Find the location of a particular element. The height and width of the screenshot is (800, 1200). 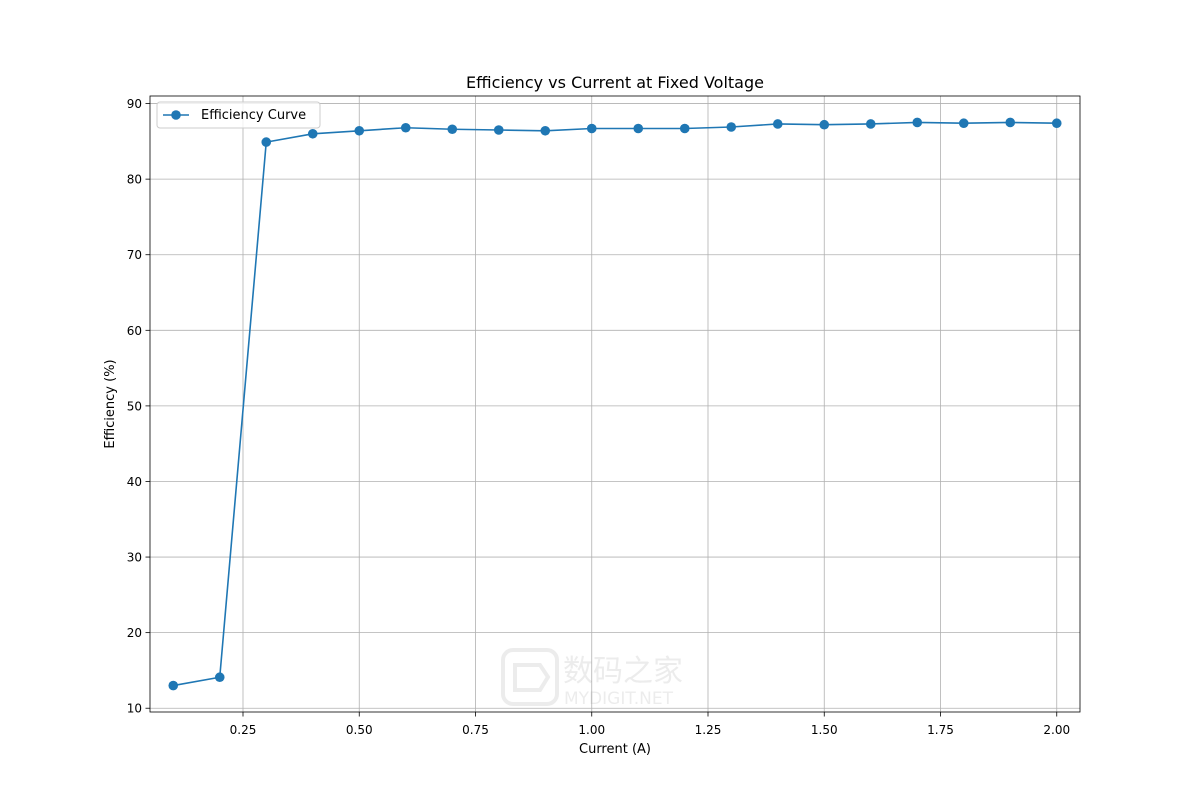

y-tick-label: 50 is located at coordinates (134, 406).